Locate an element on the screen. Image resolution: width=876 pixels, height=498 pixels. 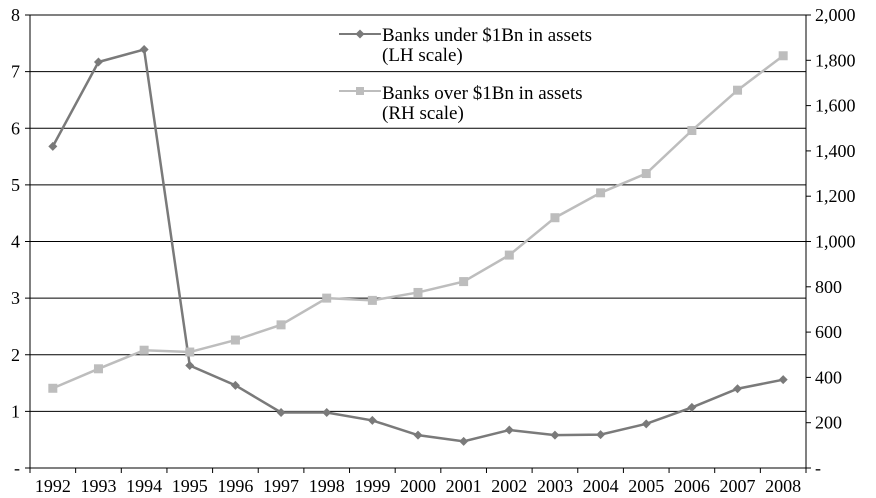
x-tick-label: 1992 is located at coordinates (53, 486).